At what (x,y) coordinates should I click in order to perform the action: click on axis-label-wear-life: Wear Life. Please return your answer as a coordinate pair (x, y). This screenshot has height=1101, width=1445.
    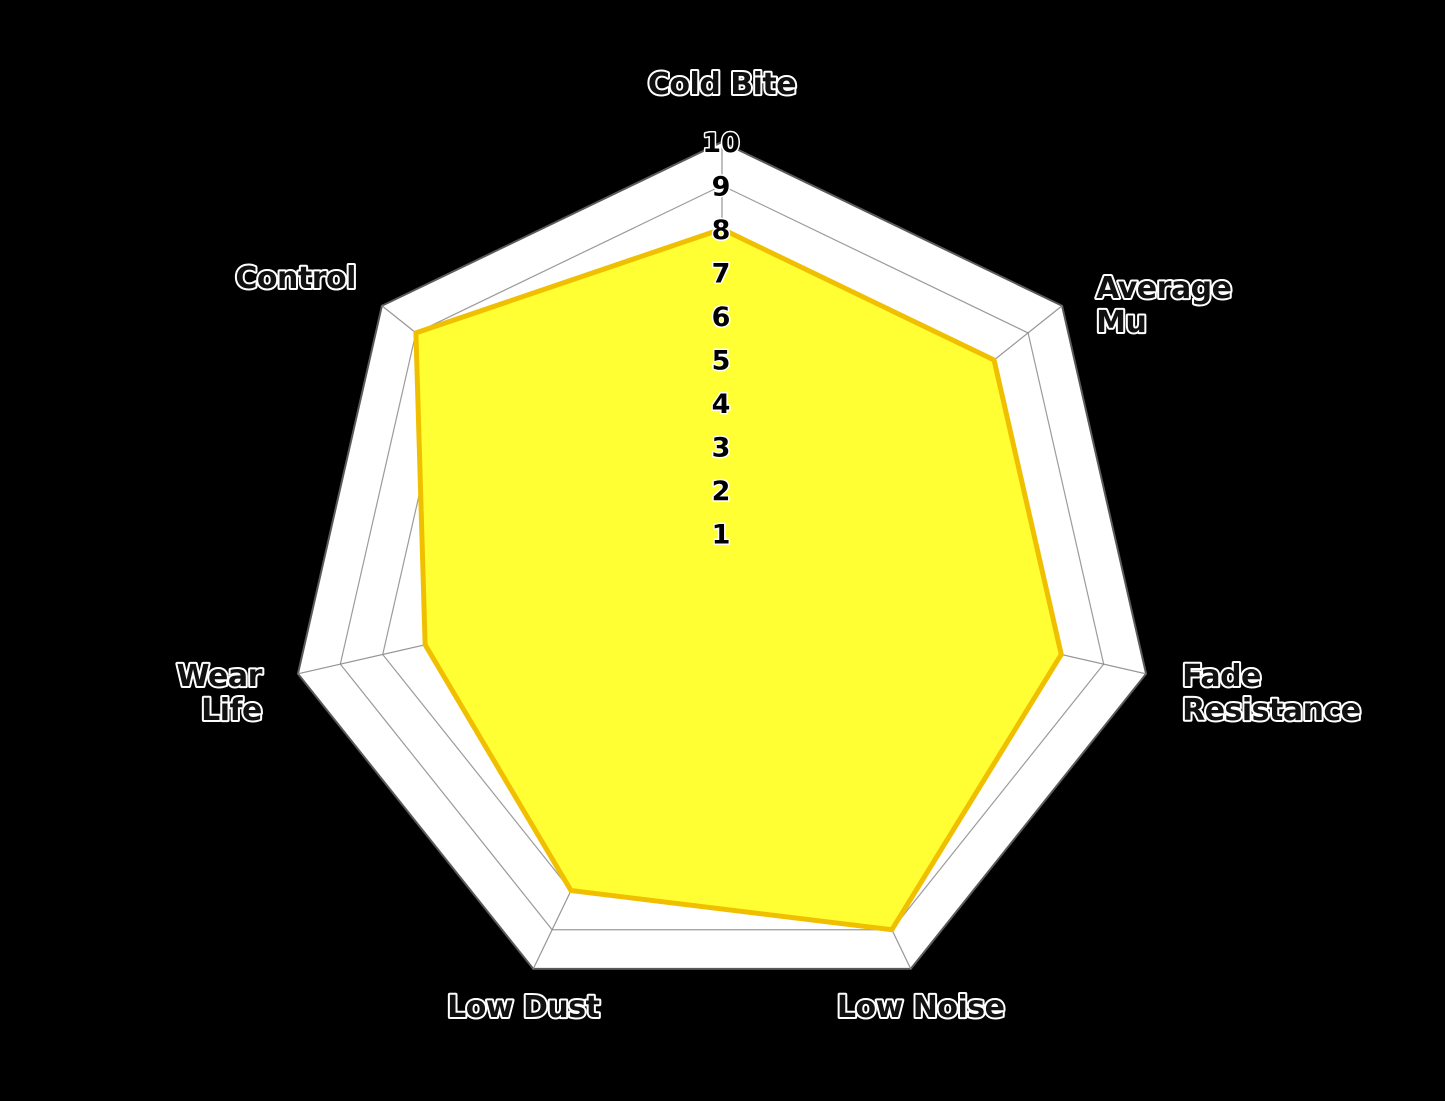
    Looking at the image, I should click on (219, 693).